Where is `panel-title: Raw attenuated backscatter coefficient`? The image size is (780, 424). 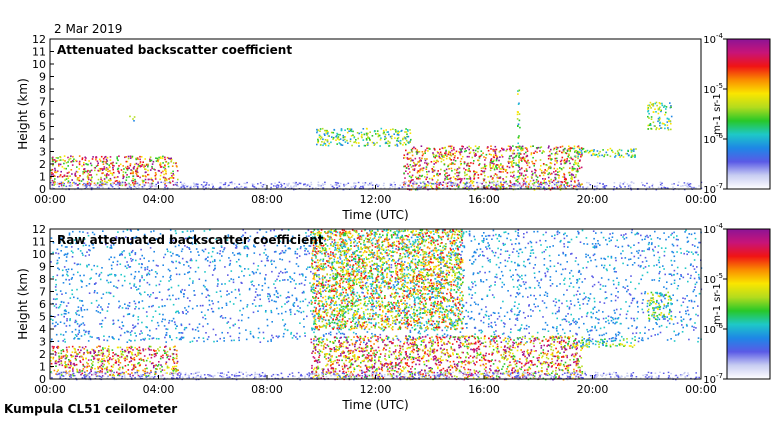
panel-title: Raw attenuated backscatter coefficient is located at coordinates (190, 240).